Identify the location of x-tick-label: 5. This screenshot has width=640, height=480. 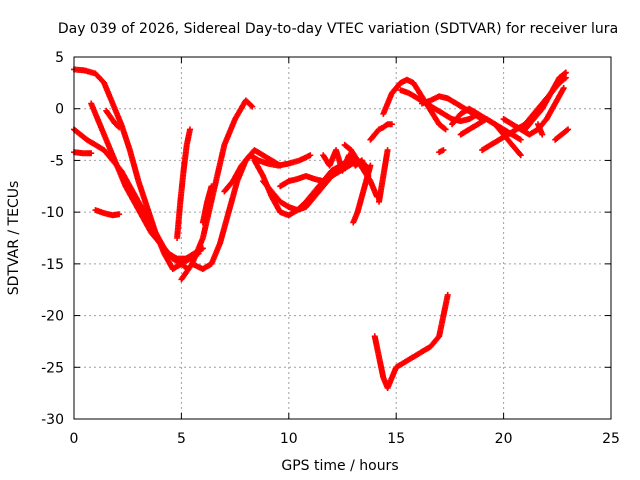
(181, 439).